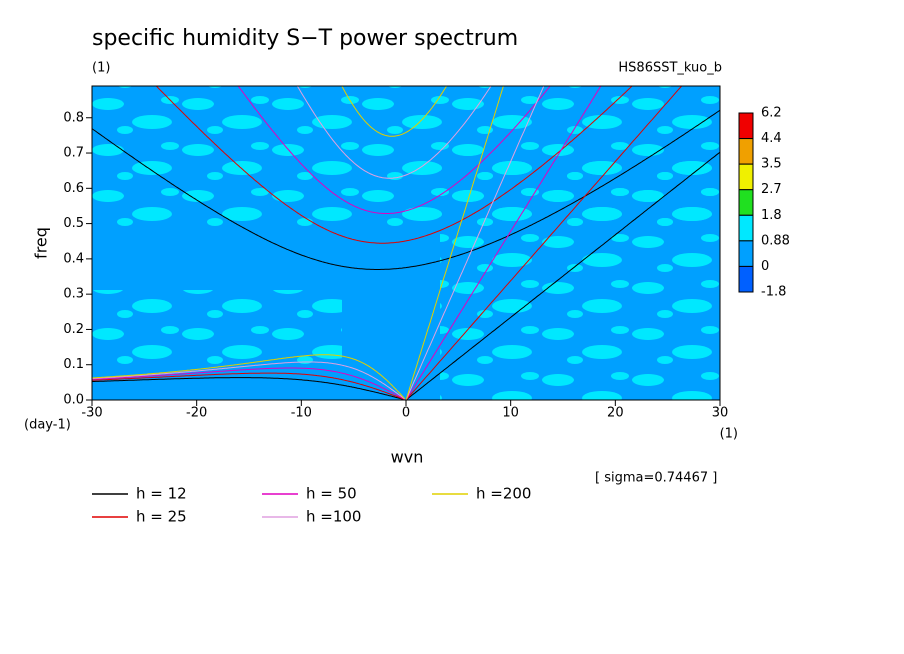 This screenshot has height=654, width=904. I want to click on y-tick-label: 0.5, so click(73, 223).